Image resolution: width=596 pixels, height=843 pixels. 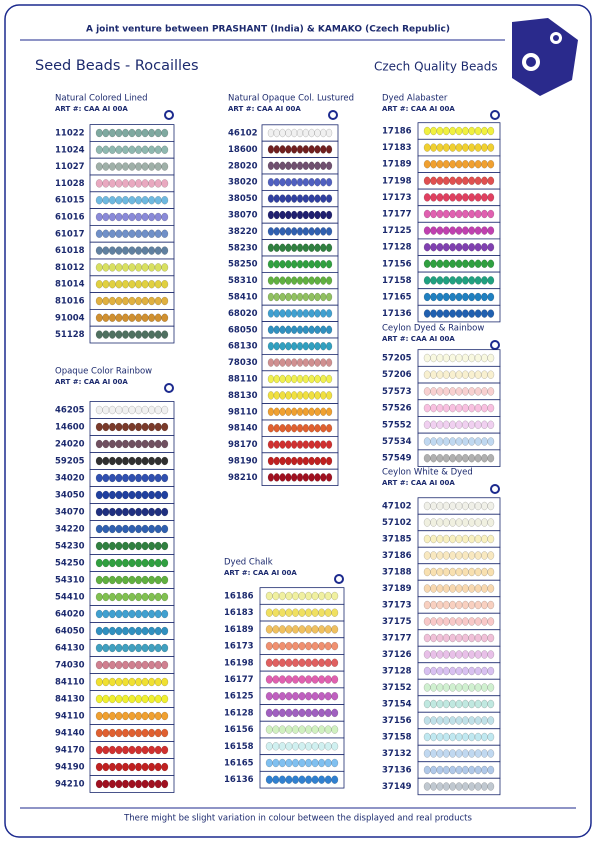 What do you see at coordinates (169, 388) in the screenshot?
I see `section-icon` at bounding box center [169, 388].